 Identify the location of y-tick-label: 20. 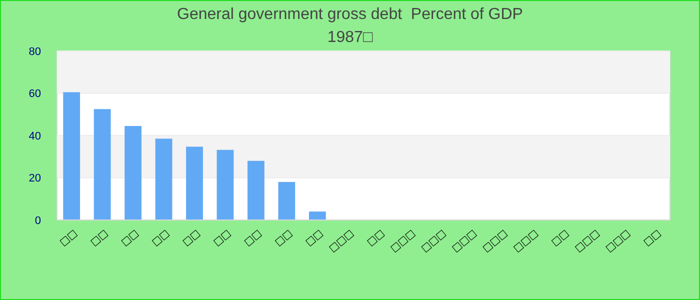
(34, 178).